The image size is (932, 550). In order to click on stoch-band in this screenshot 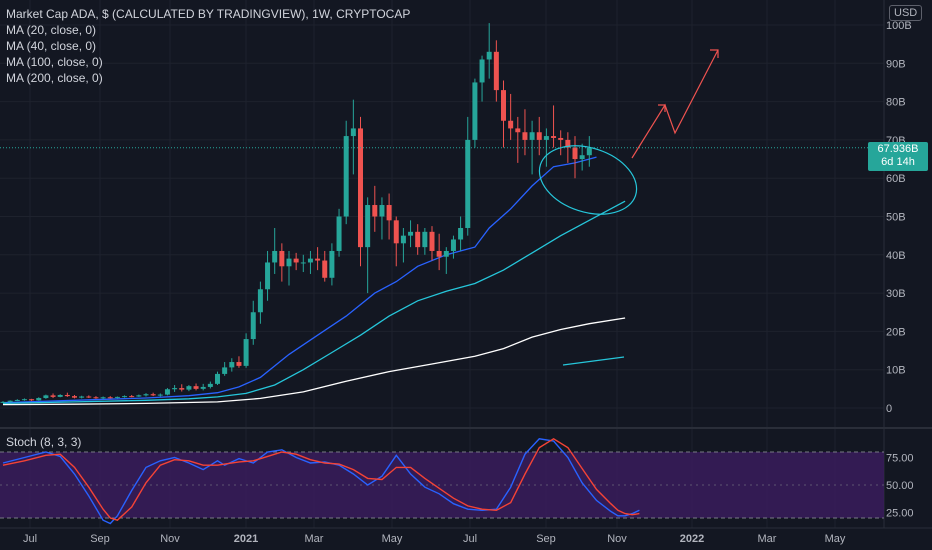, I will do `click(442, 485)`.